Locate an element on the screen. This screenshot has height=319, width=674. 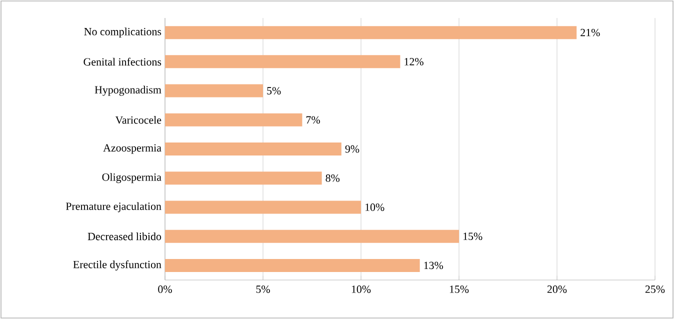
data-label: 12% is located at coordinates (414, 62).